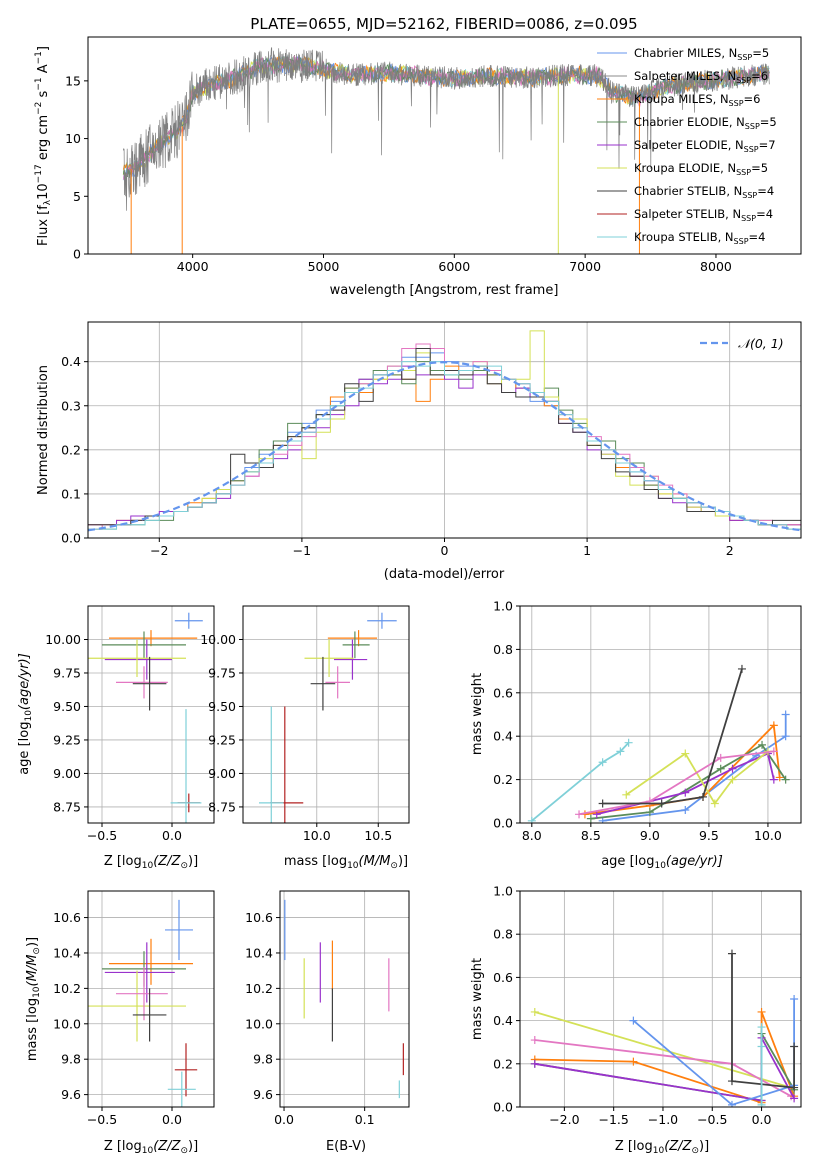 The height and width of the screenshot is (1170, 819). I want to click on weight-vs-z-panel: −2.0 −1.5 −1.0 −0.5 0.0 0.0 0.2 0.4 0.6 0.8 1.0, so click(647, 1005).